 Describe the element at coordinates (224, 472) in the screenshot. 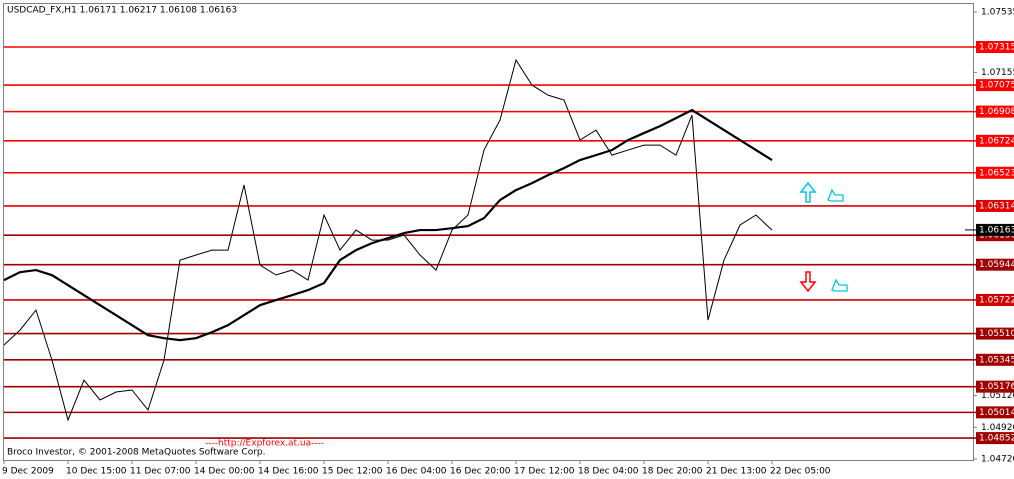

I see `x-tick-label: 14 Dec 00:00` at that location.